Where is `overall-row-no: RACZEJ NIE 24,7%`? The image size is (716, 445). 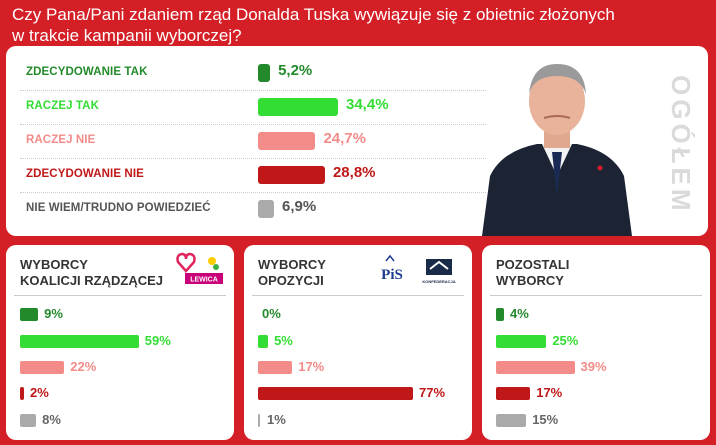
overall-row-no: RACZEJ NIE 24,7% is located at coordinates (246, 144).